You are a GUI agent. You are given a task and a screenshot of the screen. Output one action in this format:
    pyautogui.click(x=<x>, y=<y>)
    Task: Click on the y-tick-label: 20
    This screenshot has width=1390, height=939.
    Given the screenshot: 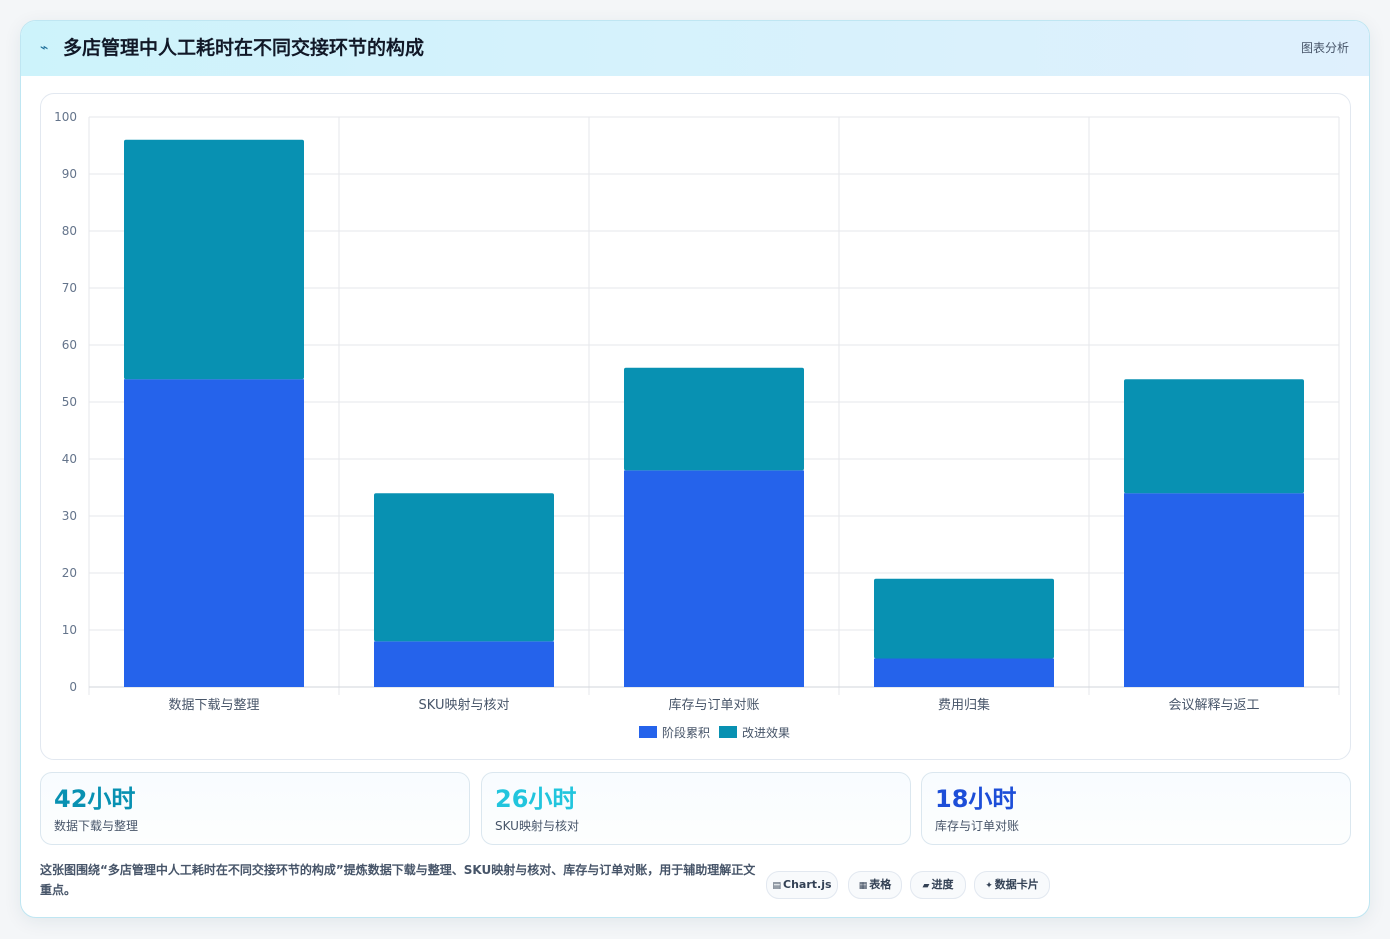 What is the action you would take?
    pyautogui.click(x=69, y=573)
    